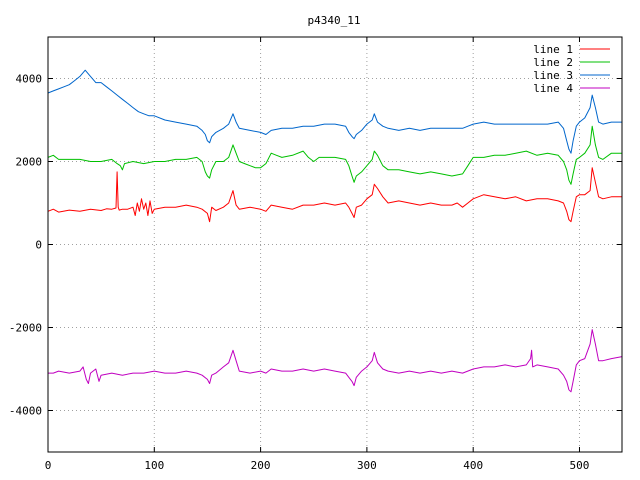  I want to click on y-tick-label: -4000, so click(25, 411).